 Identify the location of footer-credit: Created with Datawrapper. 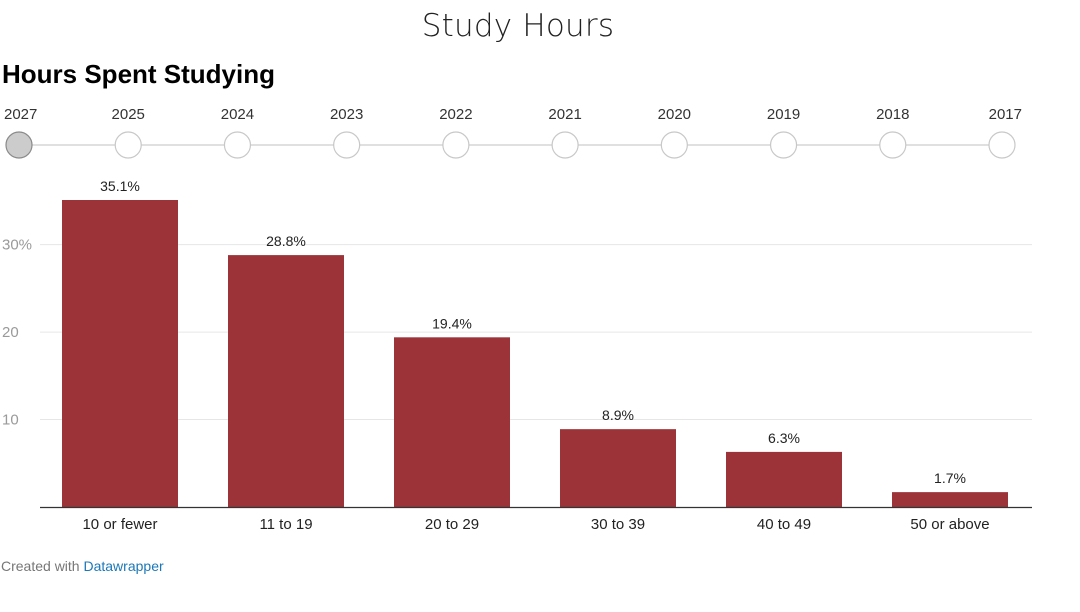
(82, 566).